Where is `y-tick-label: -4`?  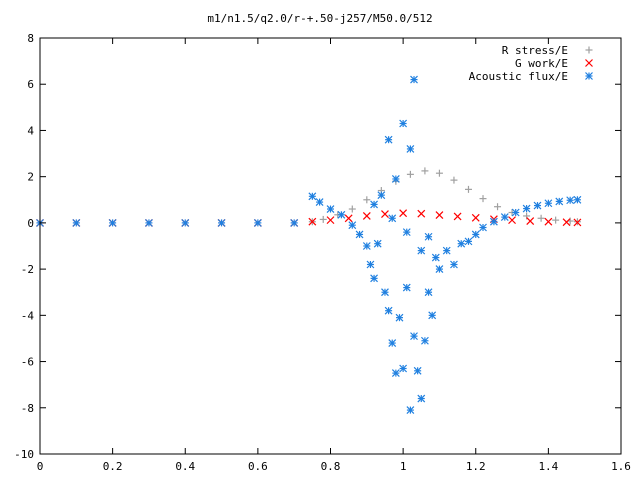 y-tick-label: -4 is located at coordinates (28, 315).